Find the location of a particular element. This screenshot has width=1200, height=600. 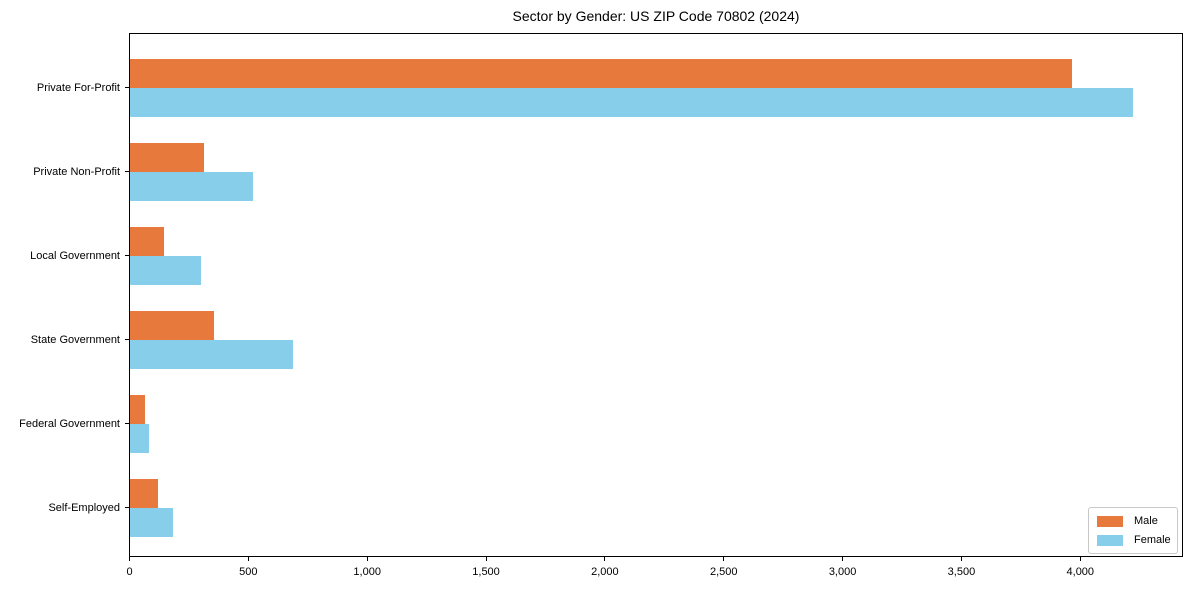

legend-label-female: Female is located at coordinates (1152, 540).